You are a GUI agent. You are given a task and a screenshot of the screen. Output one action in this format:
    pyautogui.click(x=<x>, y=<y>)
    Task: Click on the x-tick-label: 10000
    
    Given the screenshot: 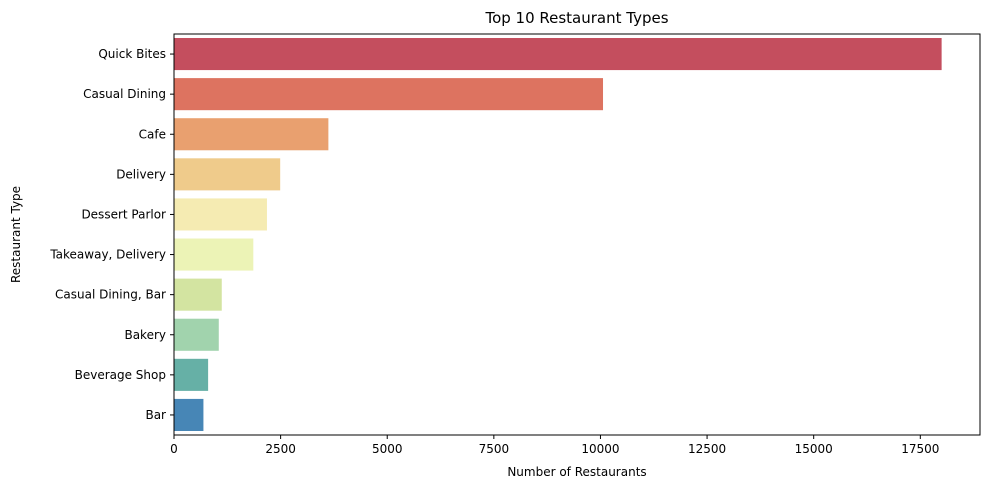 What is the action you would take?
    pyautogui.click(x=600, y=449)
    